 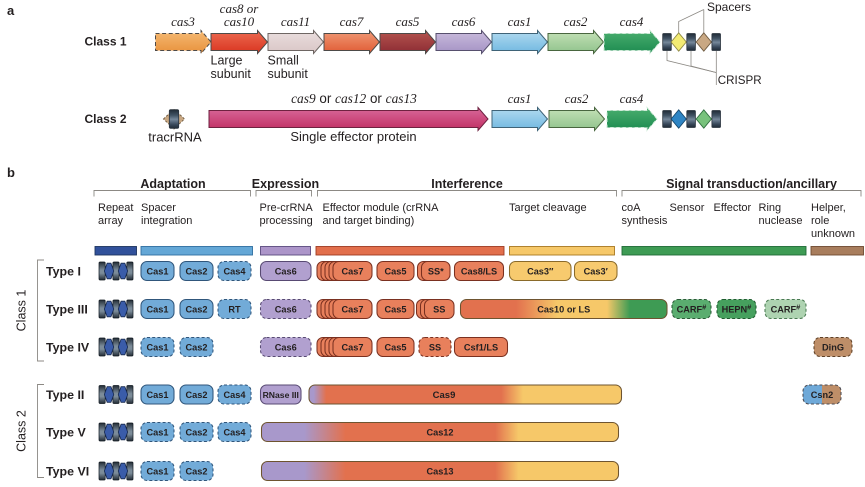 I want to click on svg-text: and target binding), so click(x=369, y=221).